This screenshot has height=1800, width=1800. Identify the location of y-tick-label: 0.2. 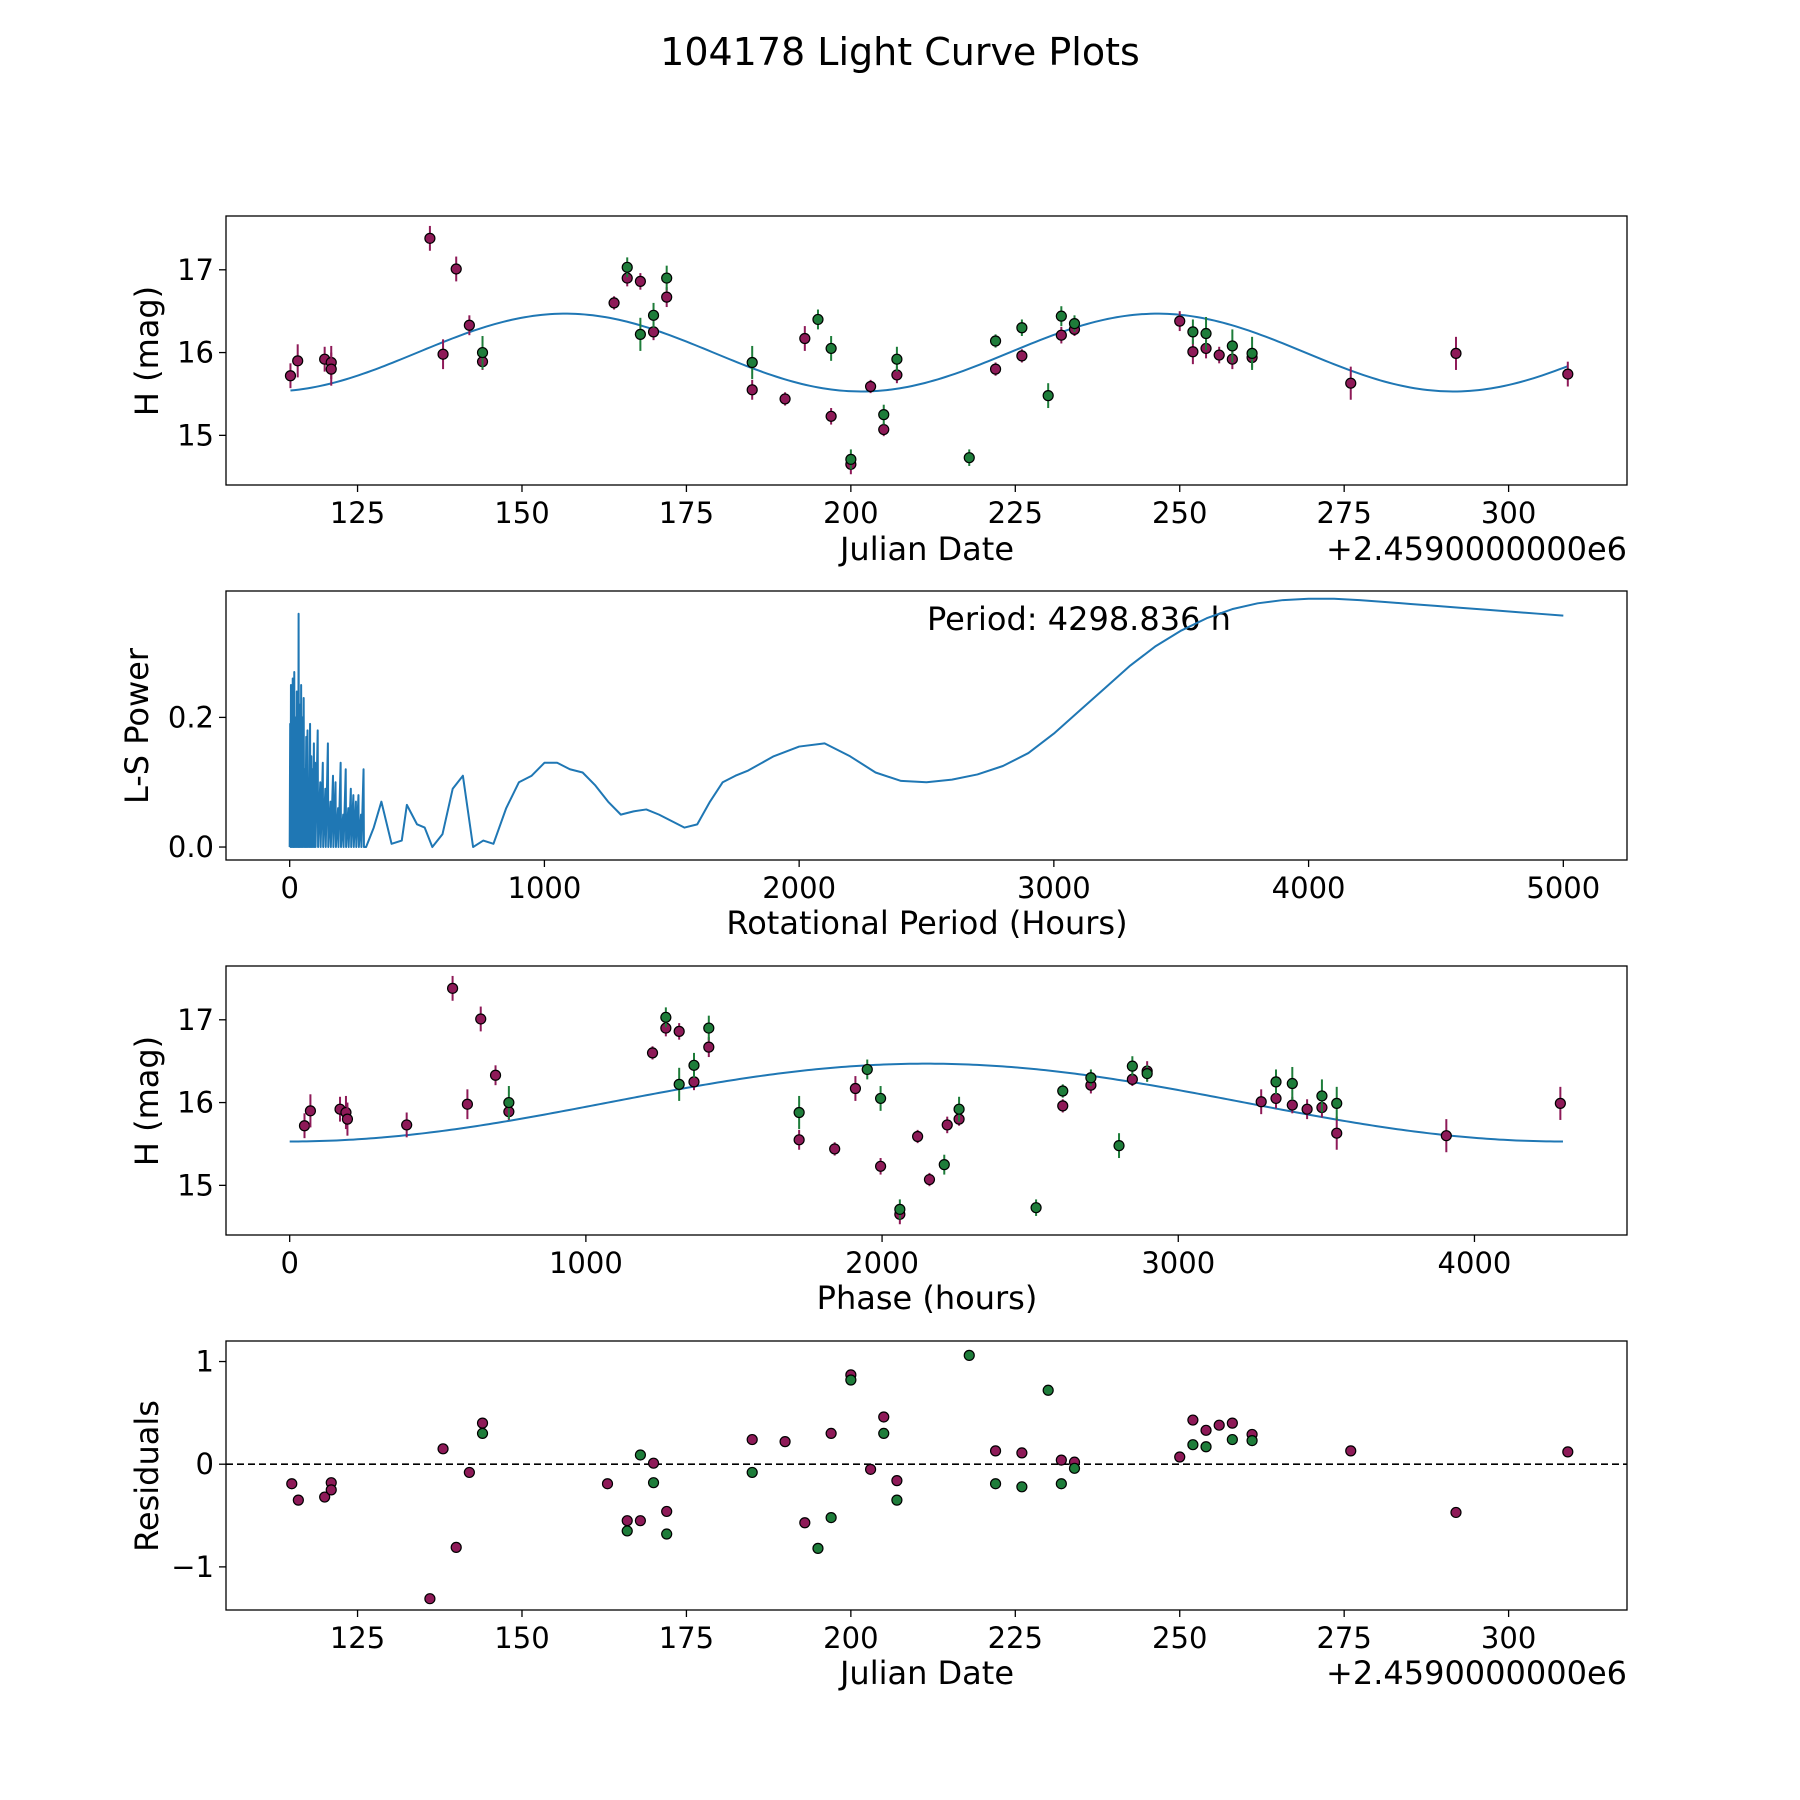
(191, 717).